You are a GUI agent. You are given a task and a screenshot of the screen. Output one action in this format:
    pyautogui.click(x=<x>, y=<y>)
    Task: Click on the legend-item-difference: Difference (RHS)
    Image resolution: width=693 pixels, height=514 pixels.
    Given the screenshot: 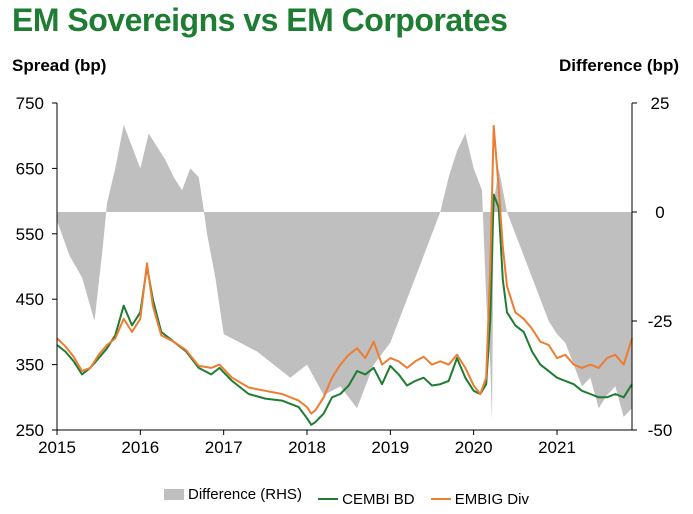 What is the action you would take?
    pyautogui.click(x=233, y=494)
    